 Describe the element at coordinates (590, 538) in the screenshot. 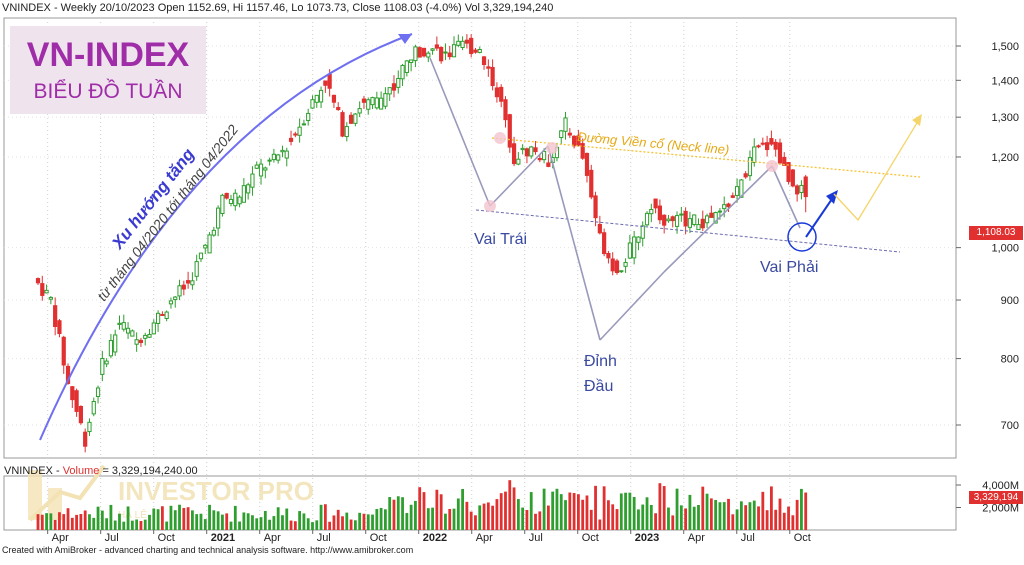

I see `time-axis-label: Oct` at that location.